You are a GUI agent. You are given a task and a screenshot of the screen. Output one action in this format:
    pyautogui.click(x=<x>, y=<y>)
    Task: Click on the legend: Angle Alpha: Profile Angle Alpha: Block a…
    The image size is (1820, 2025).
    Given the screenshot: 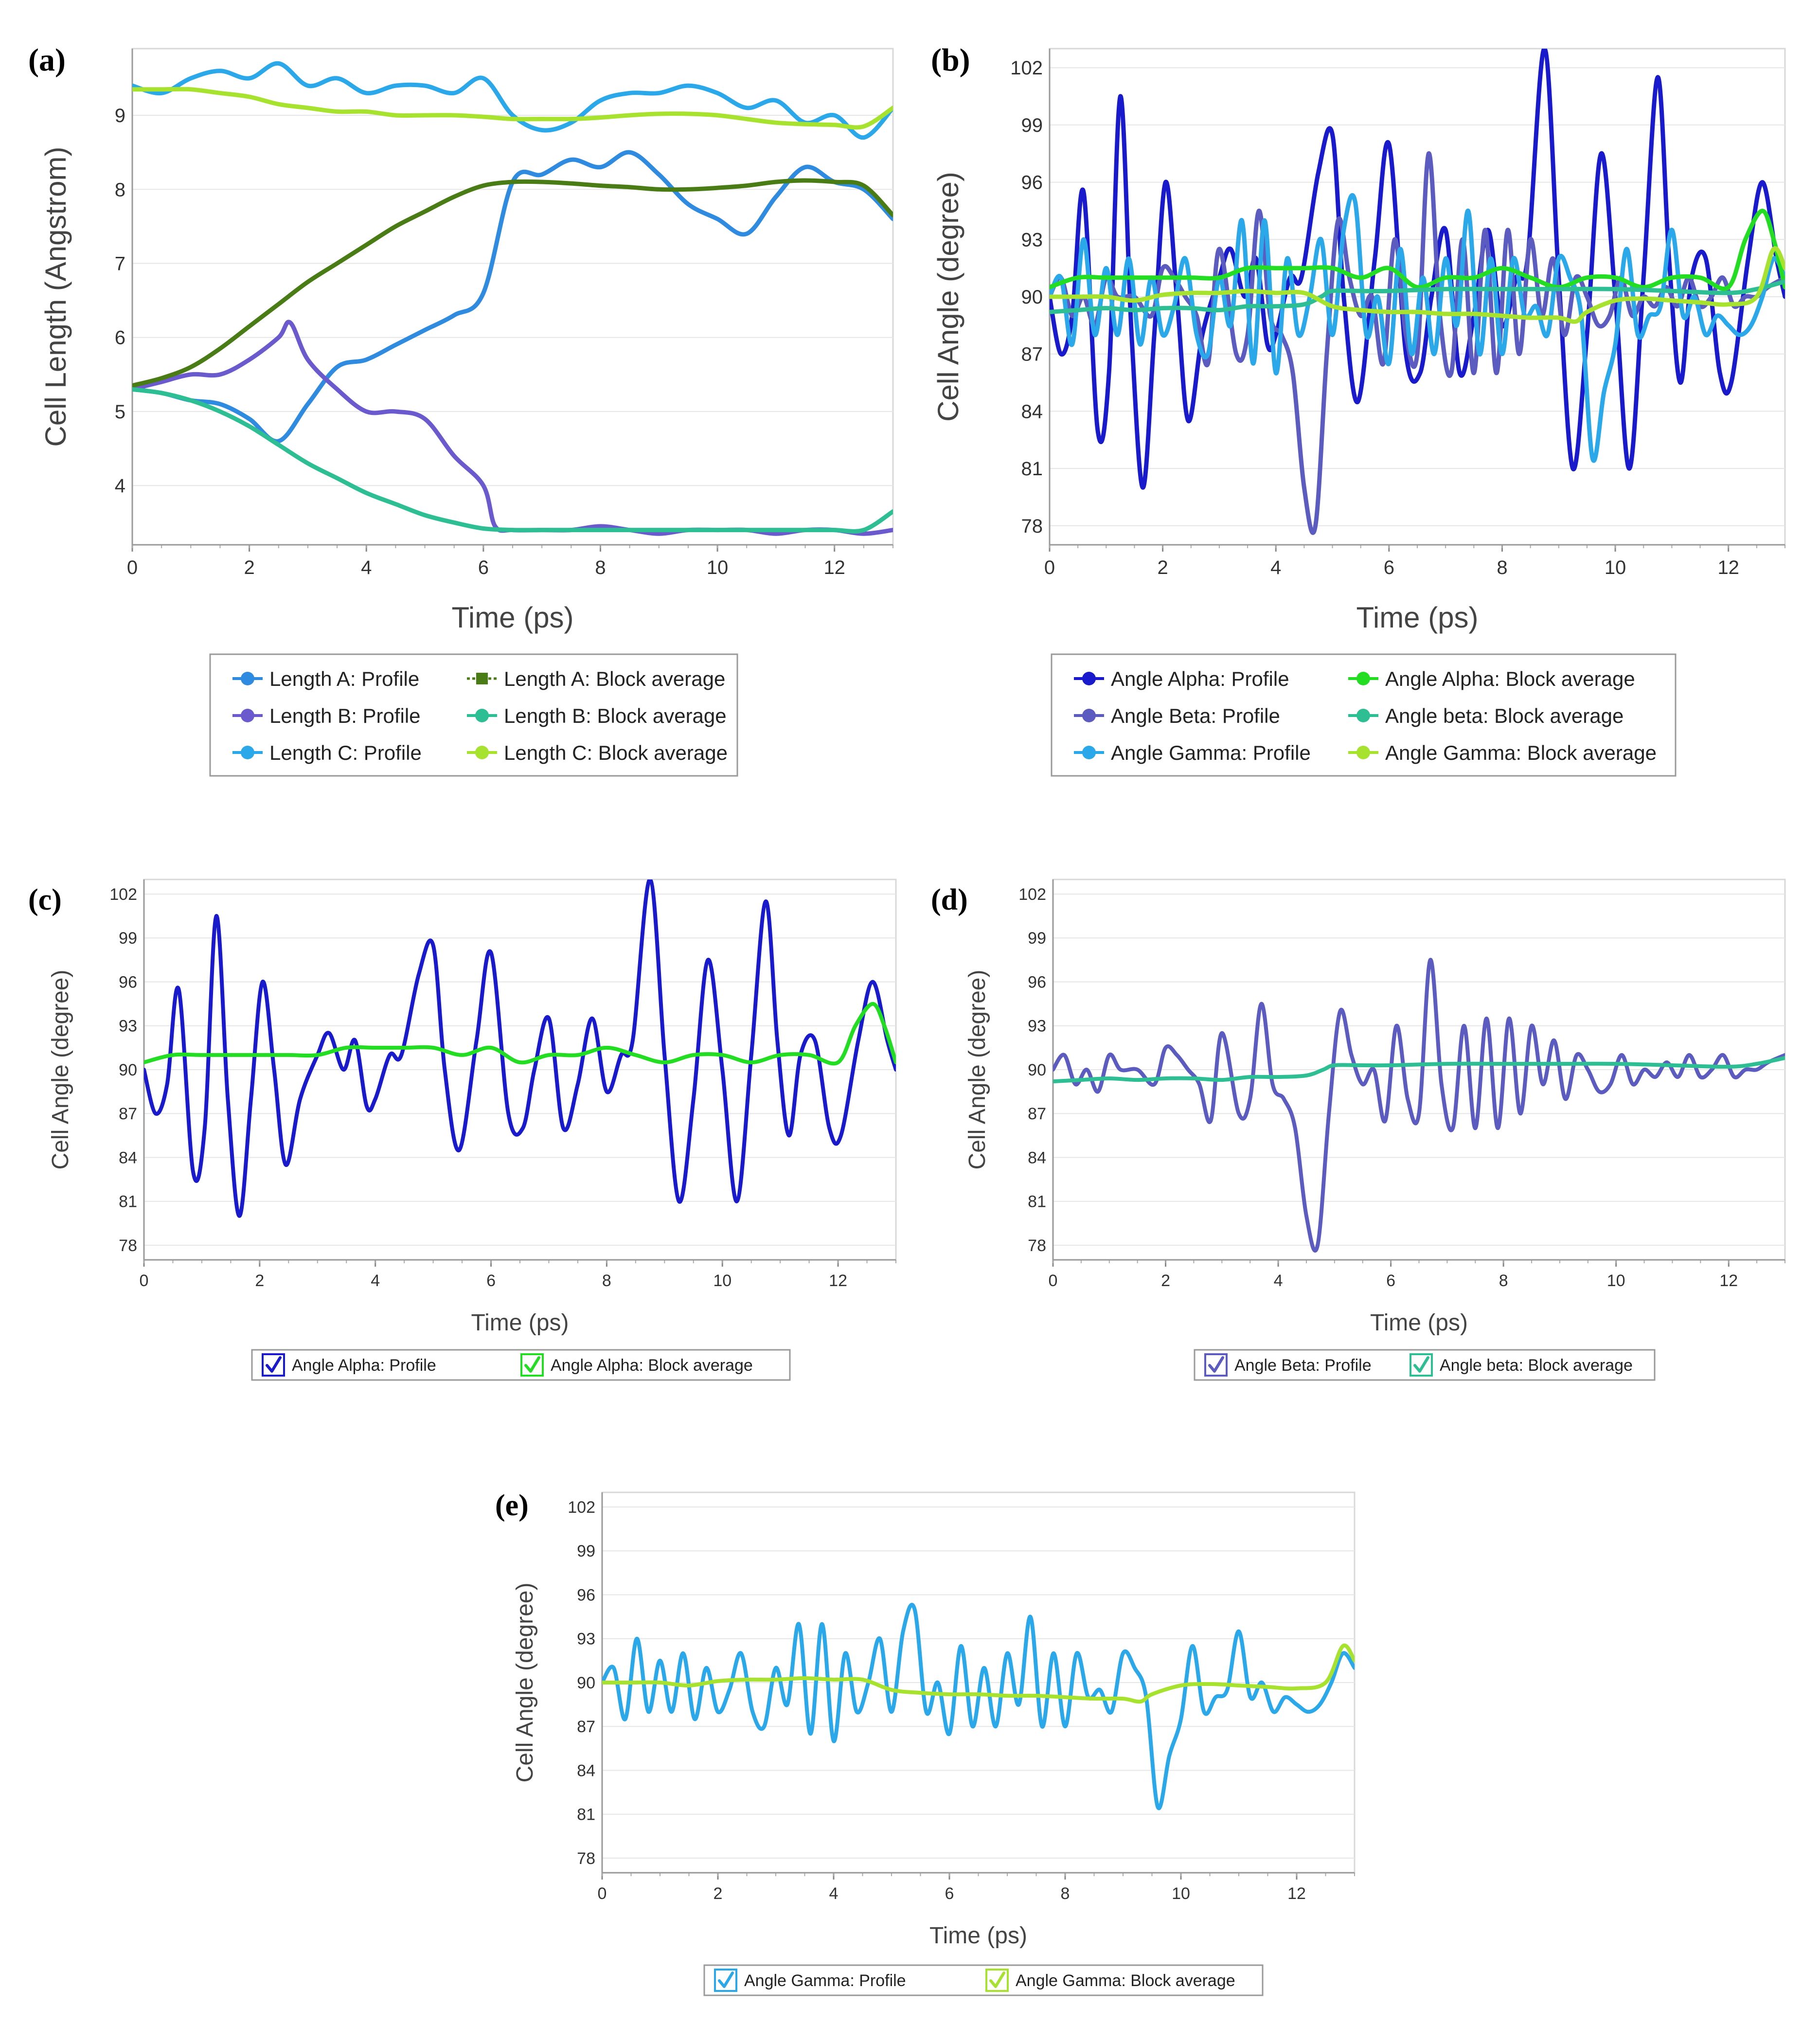 What is the action you would take?
    pyautogui.click(x=521, y=1365)
    